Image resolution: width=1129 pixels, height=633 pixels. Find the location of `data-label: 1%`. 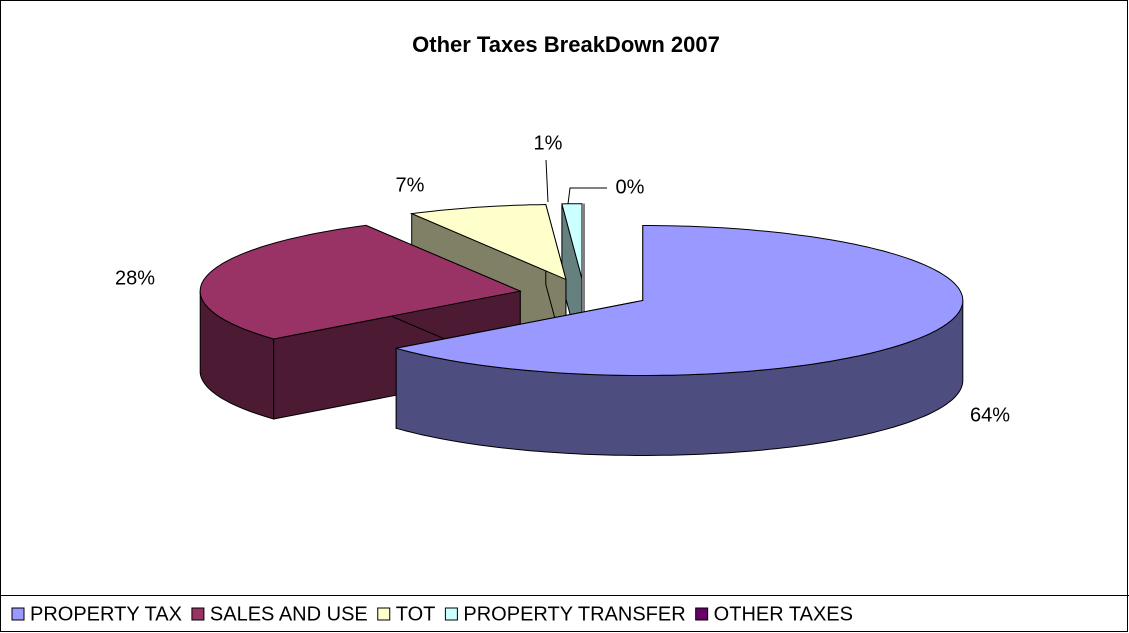

data-label: 1% is located at coordinates (548, 143).